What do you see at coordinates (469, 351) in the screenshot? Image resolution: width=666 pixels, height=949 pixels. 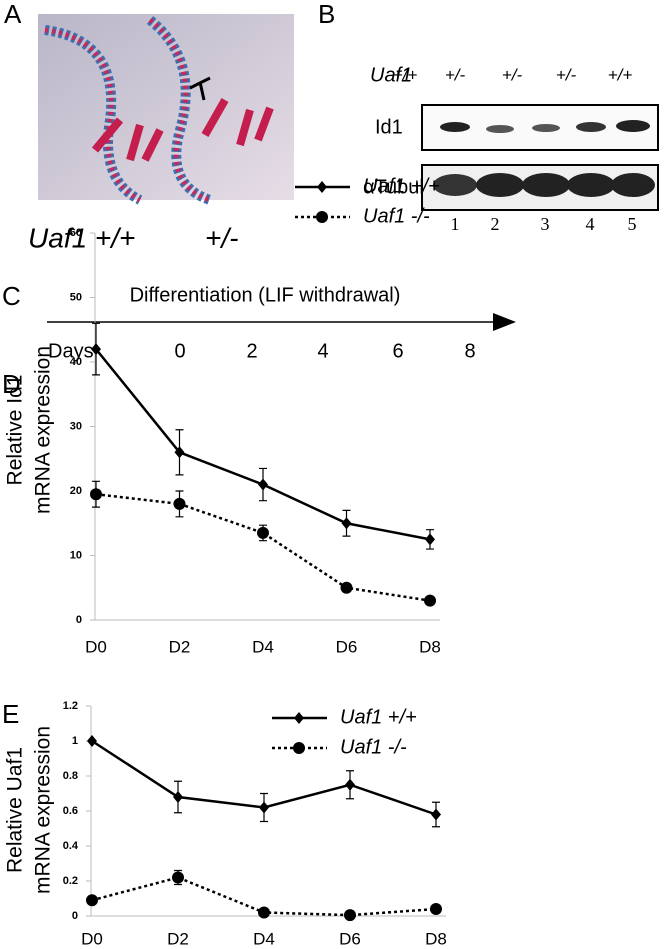 I see `day: 8` at bounding box center [469, 351].